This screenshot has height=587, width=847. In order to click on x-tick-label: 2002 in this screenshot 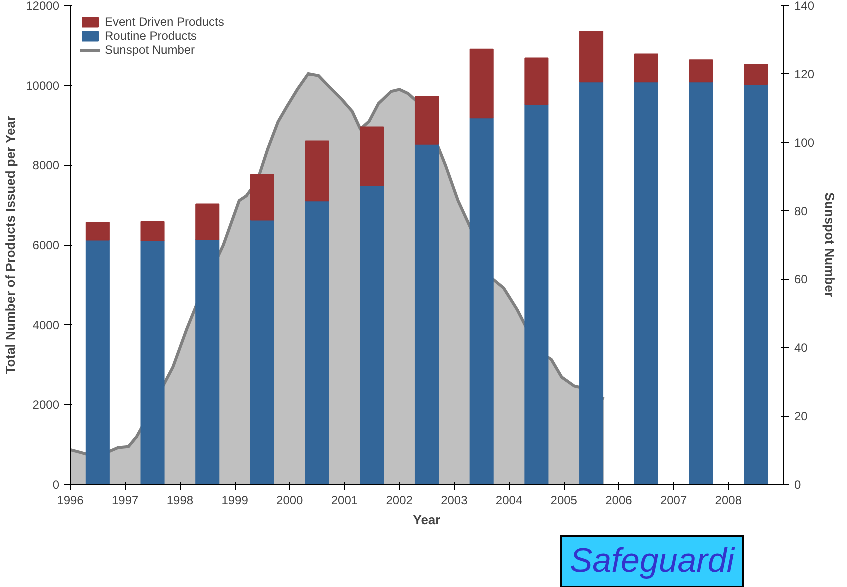, I will do `click(400, 501)`.